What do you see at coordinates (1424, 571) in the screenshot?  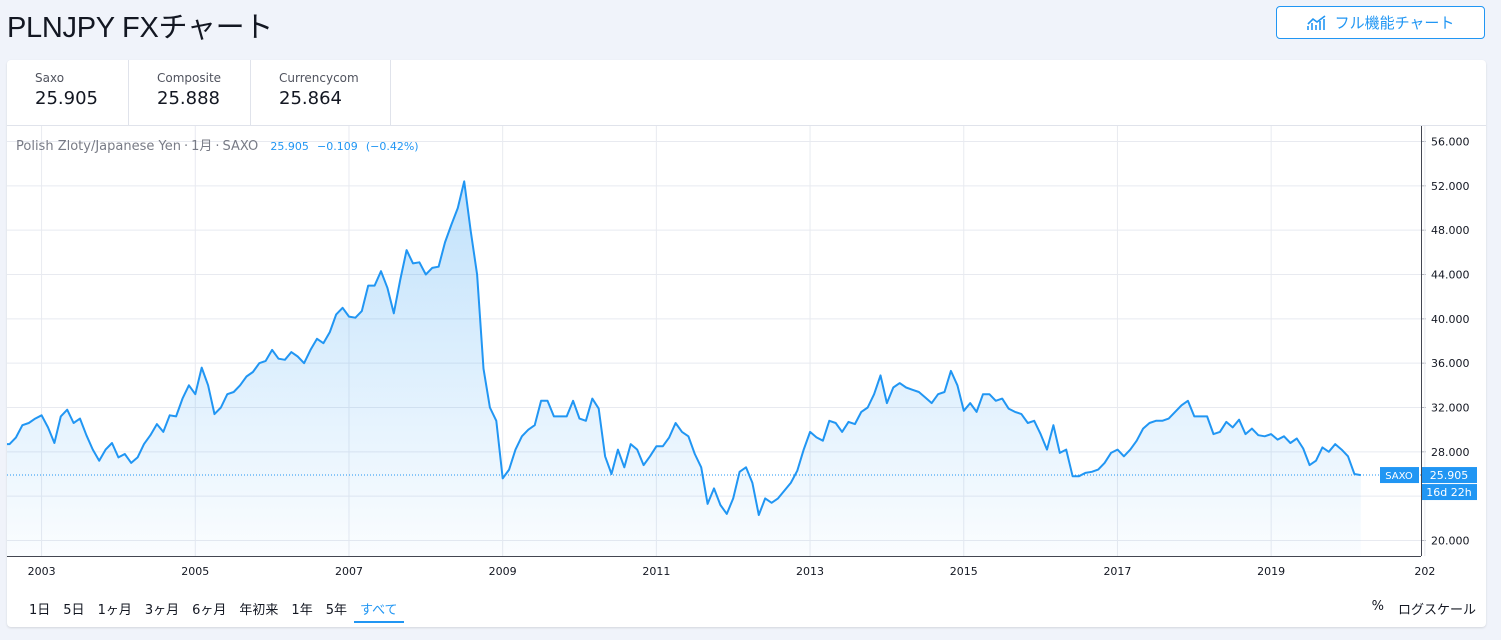 I see `x-tick-label: 202` at bounding box center [1424, 571].